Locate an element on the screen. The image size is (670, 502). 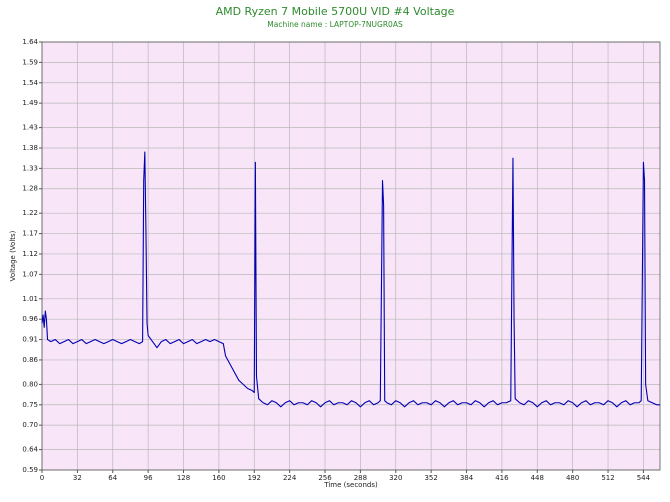
x-tick-label: 320 is located at coordinates (395, 478).